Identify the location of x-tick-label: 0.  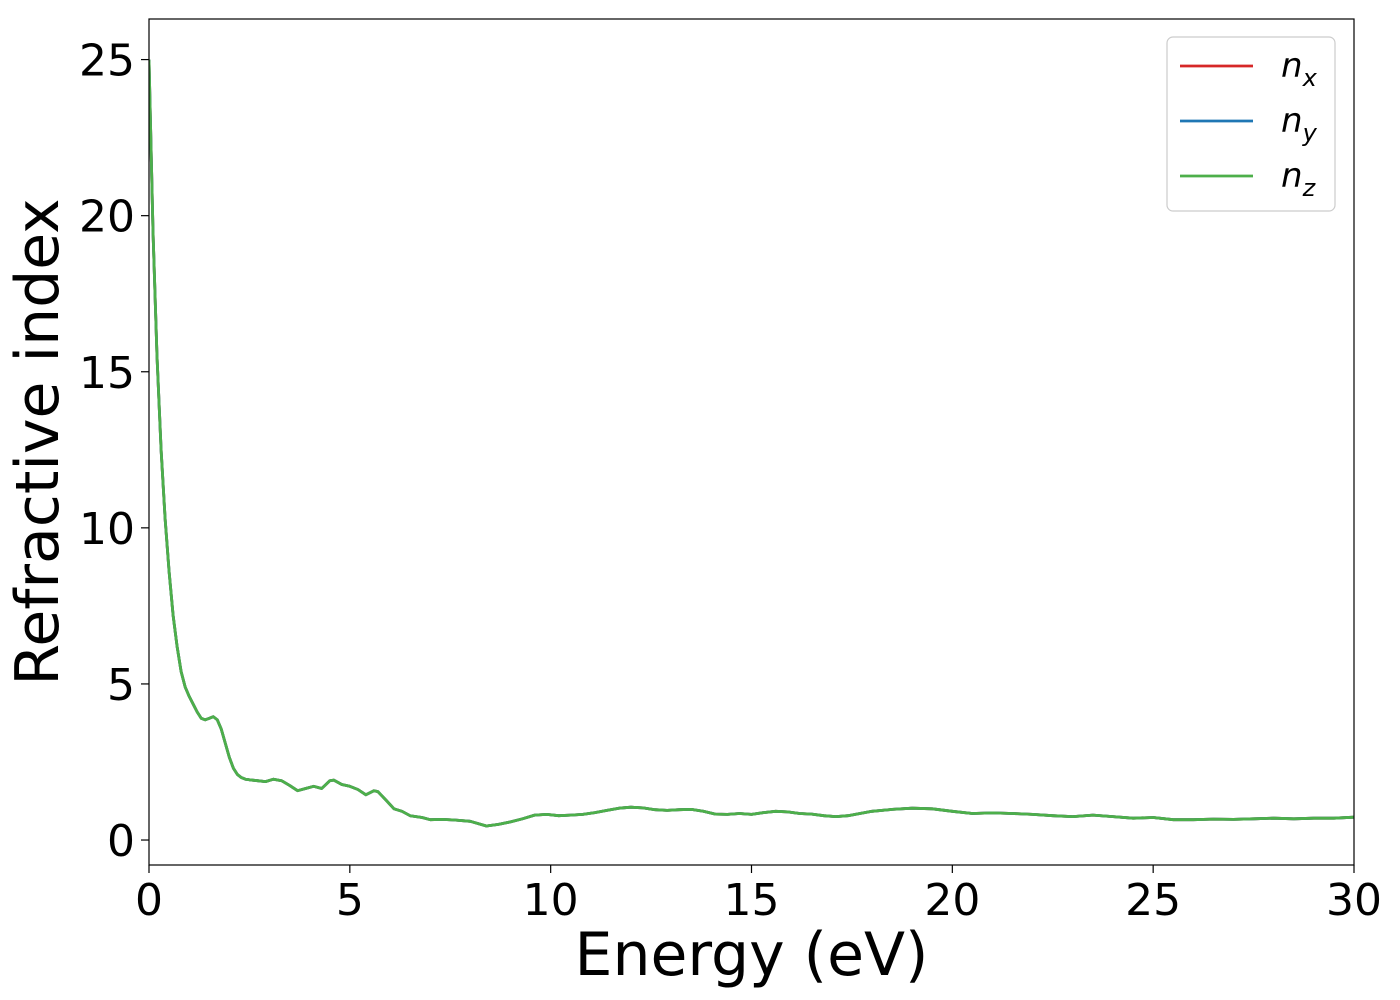
(149, 900).